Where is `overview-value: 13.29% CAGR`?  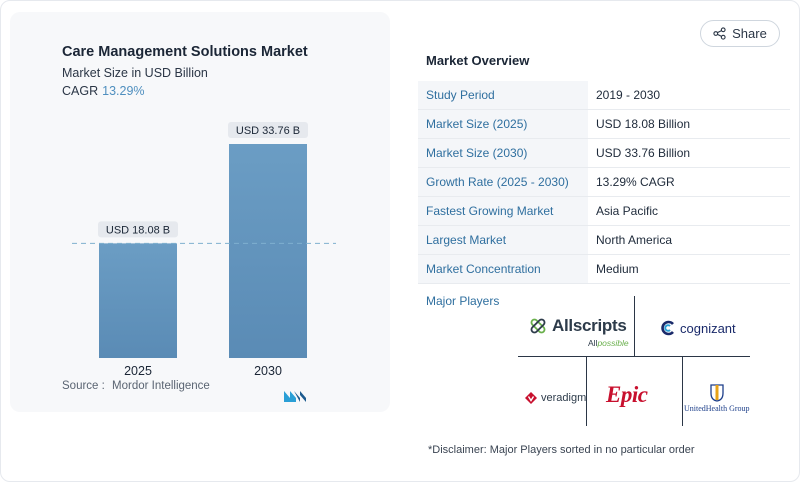 overview-value: 13.29% CAGR is located at coordinates (635, 182).